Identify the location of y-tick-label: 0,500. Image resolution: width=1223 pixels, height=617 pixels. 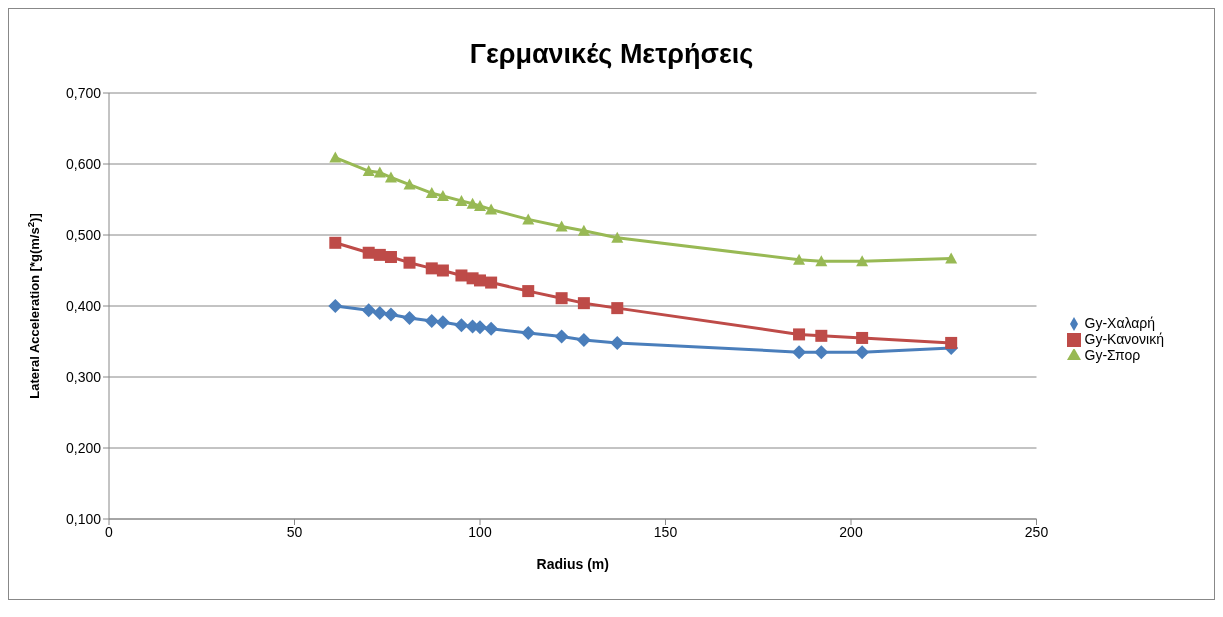
(83, 234).